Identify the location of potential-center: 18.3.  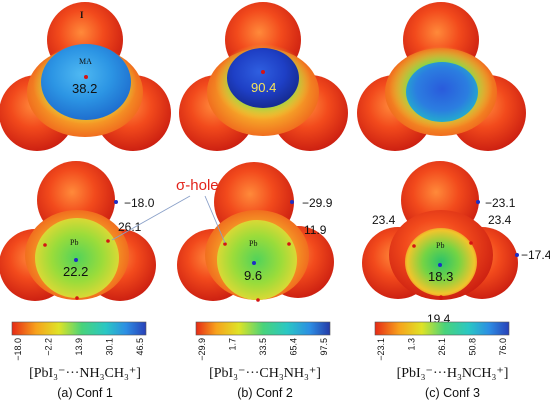
(440, 276).